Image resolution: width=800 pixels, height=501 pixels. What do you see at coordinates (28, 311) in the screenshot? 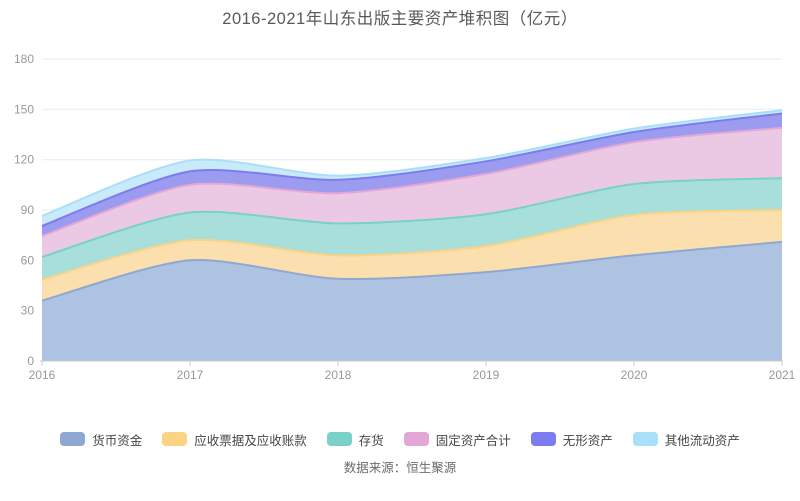
I see `svg-text: 30` at bounding box center [28, 311].